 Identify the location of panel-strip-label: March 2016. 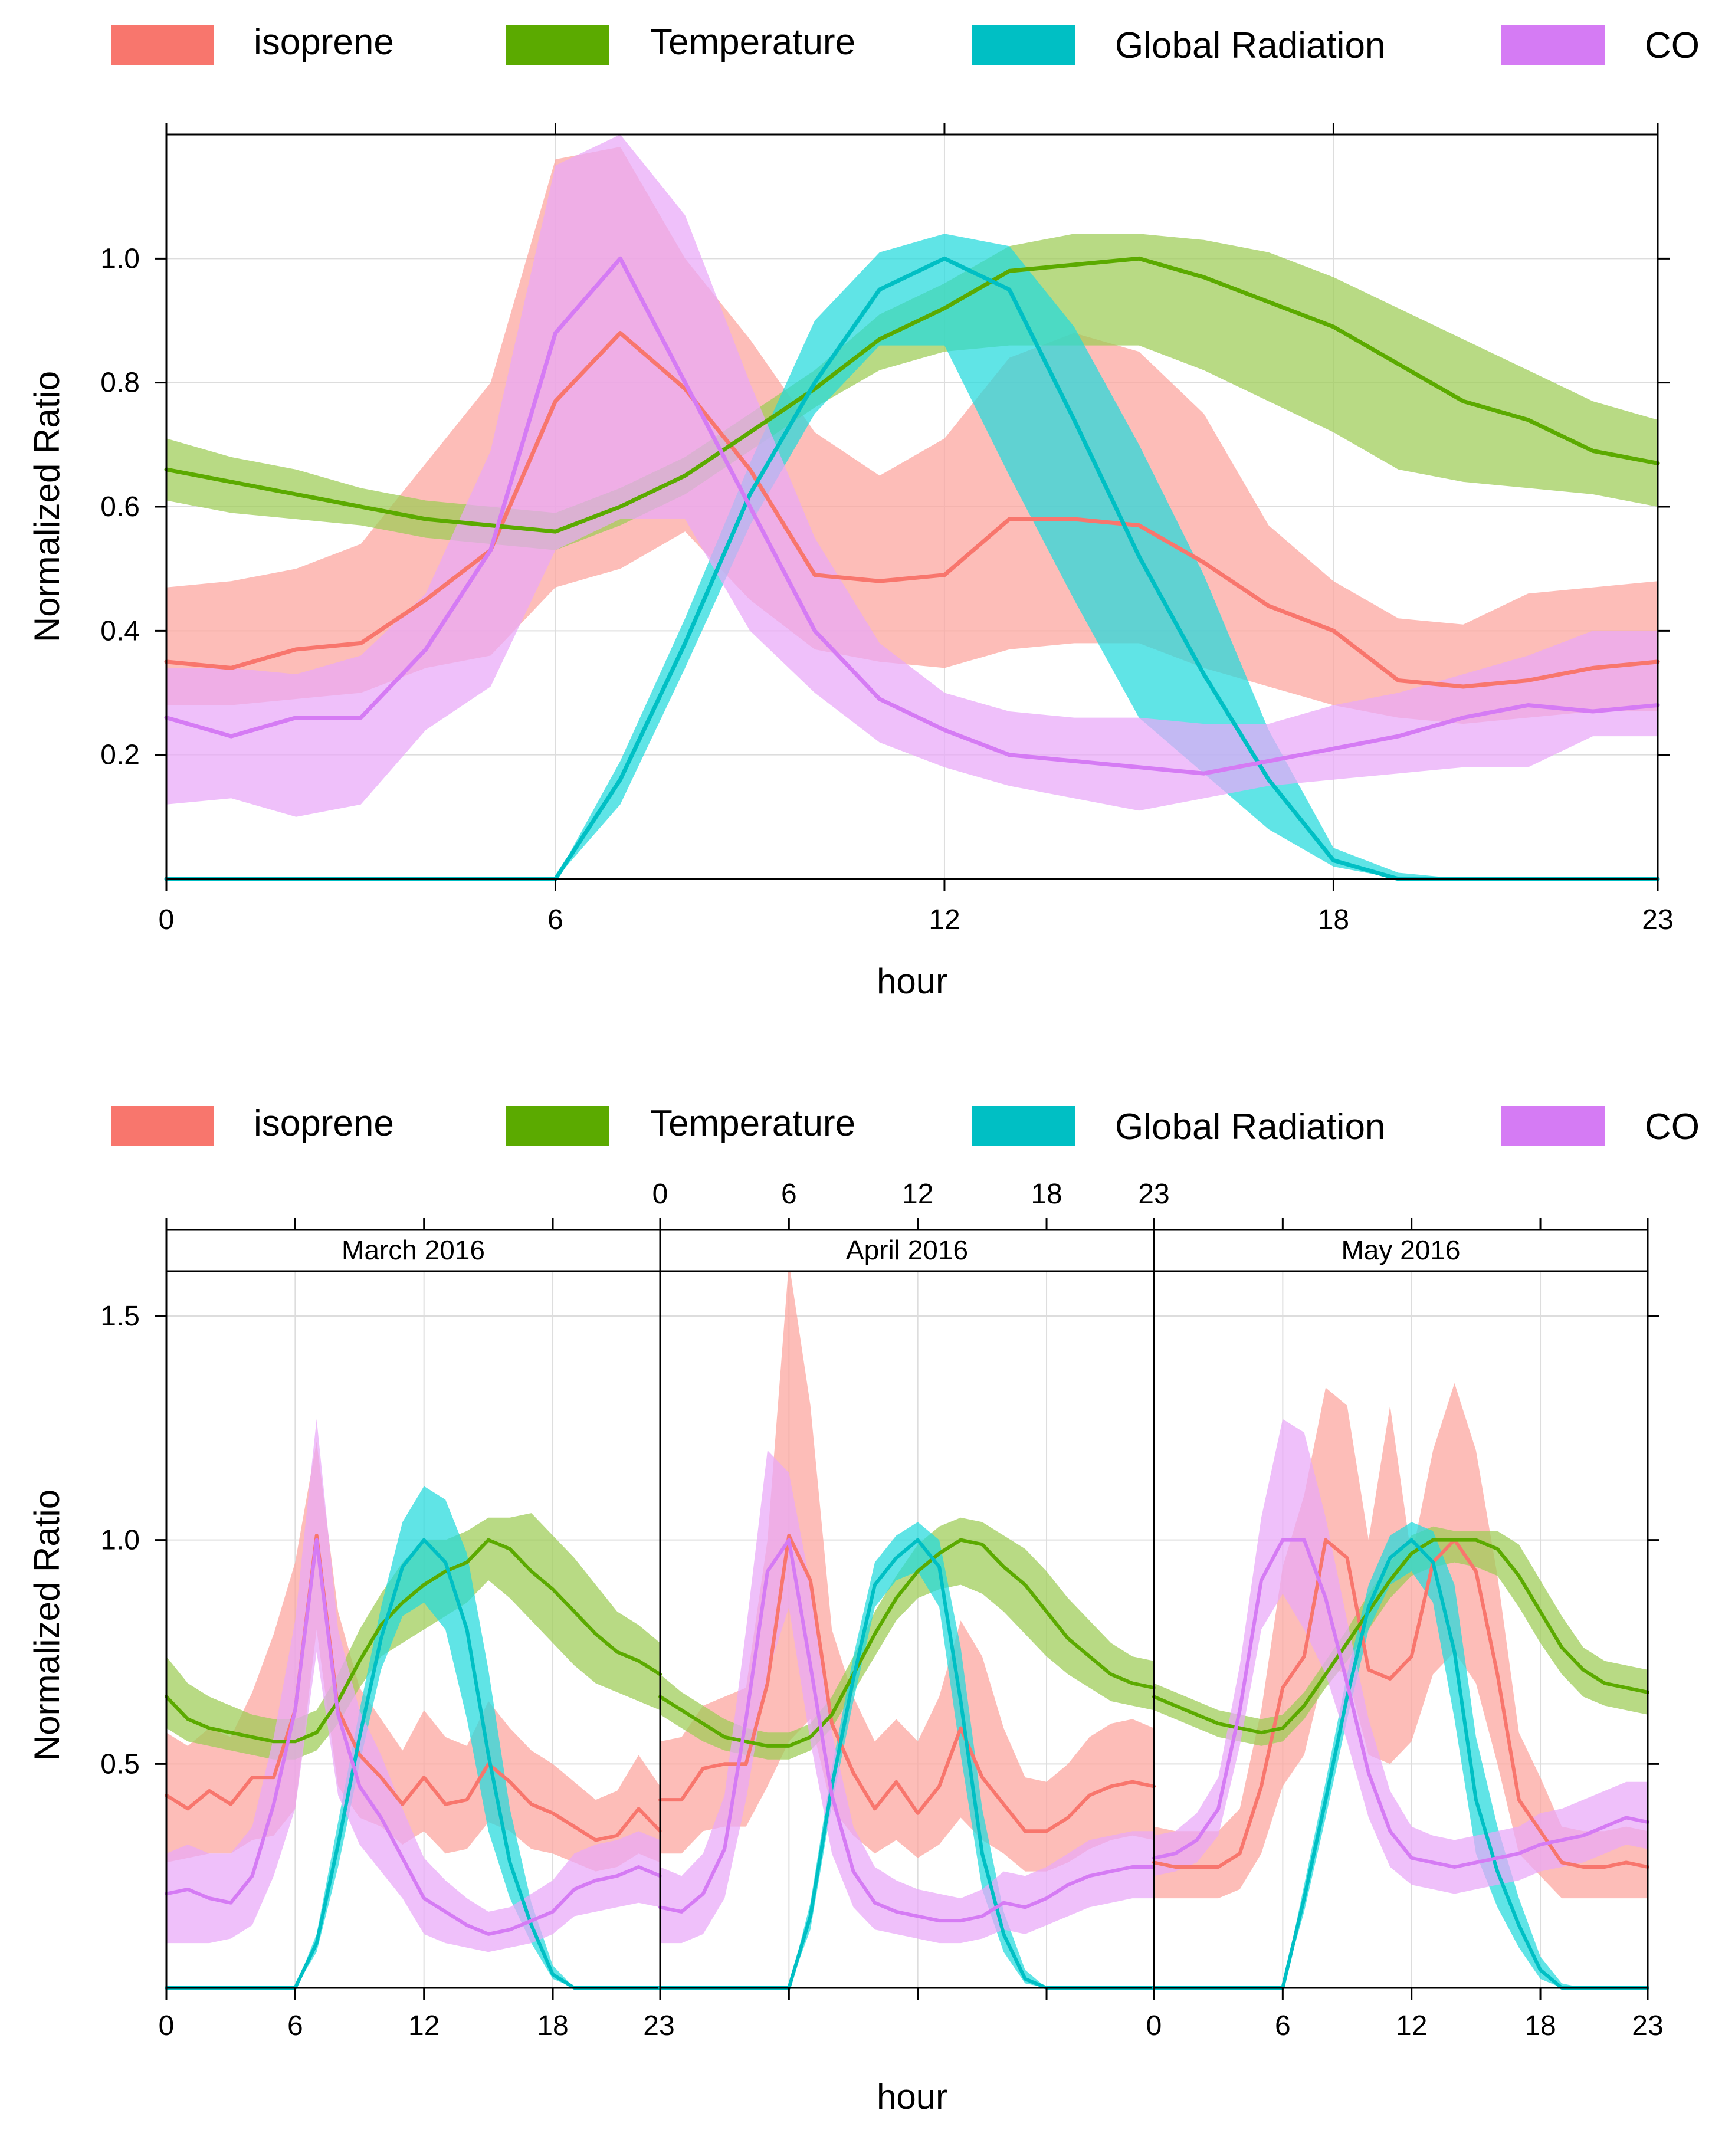
(413, 1250).